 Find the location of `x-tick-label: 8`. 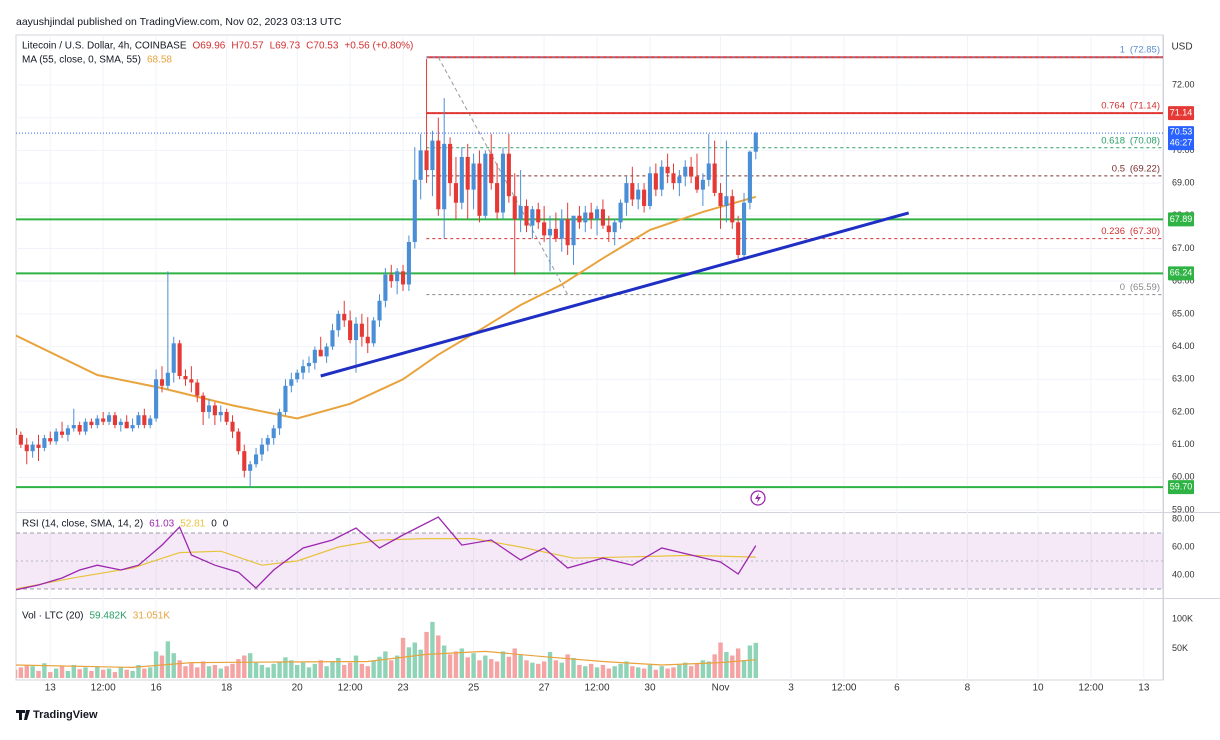

x-tick-label: 8 is located at coordinates (968, 688).